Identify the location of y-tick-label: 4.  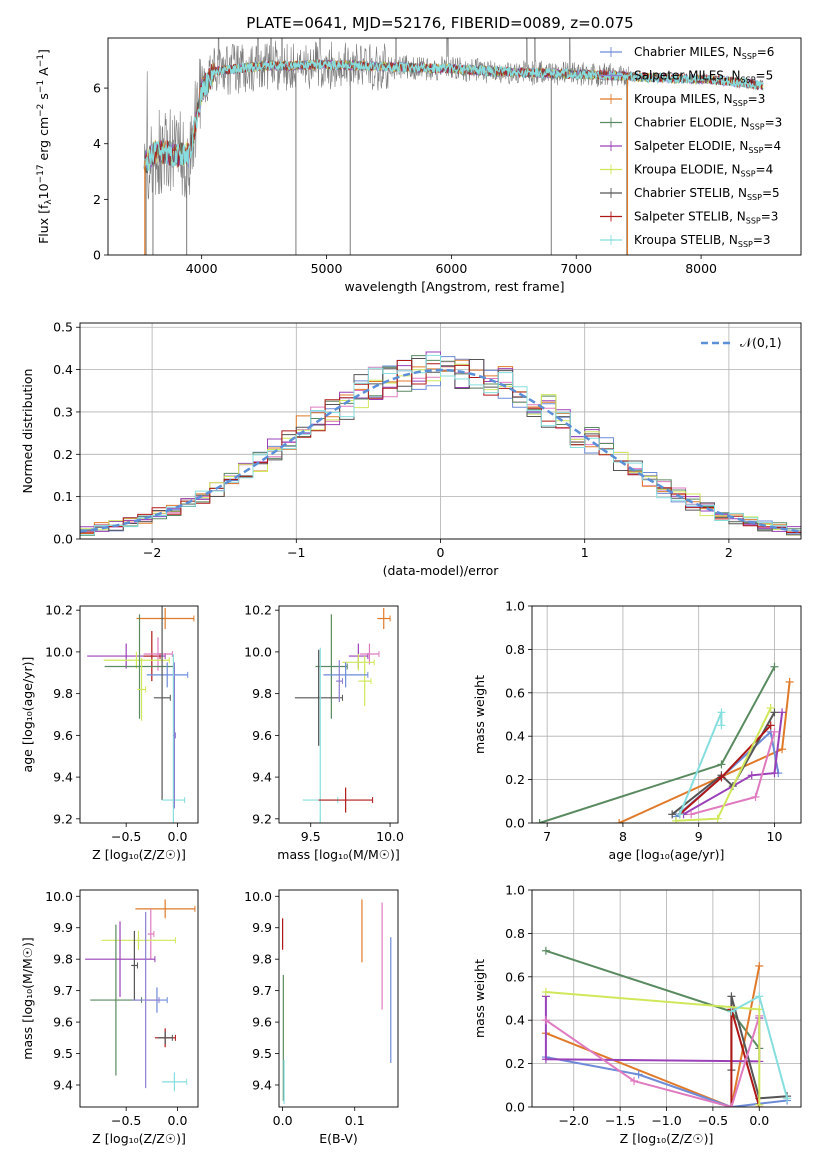
(97, 143).